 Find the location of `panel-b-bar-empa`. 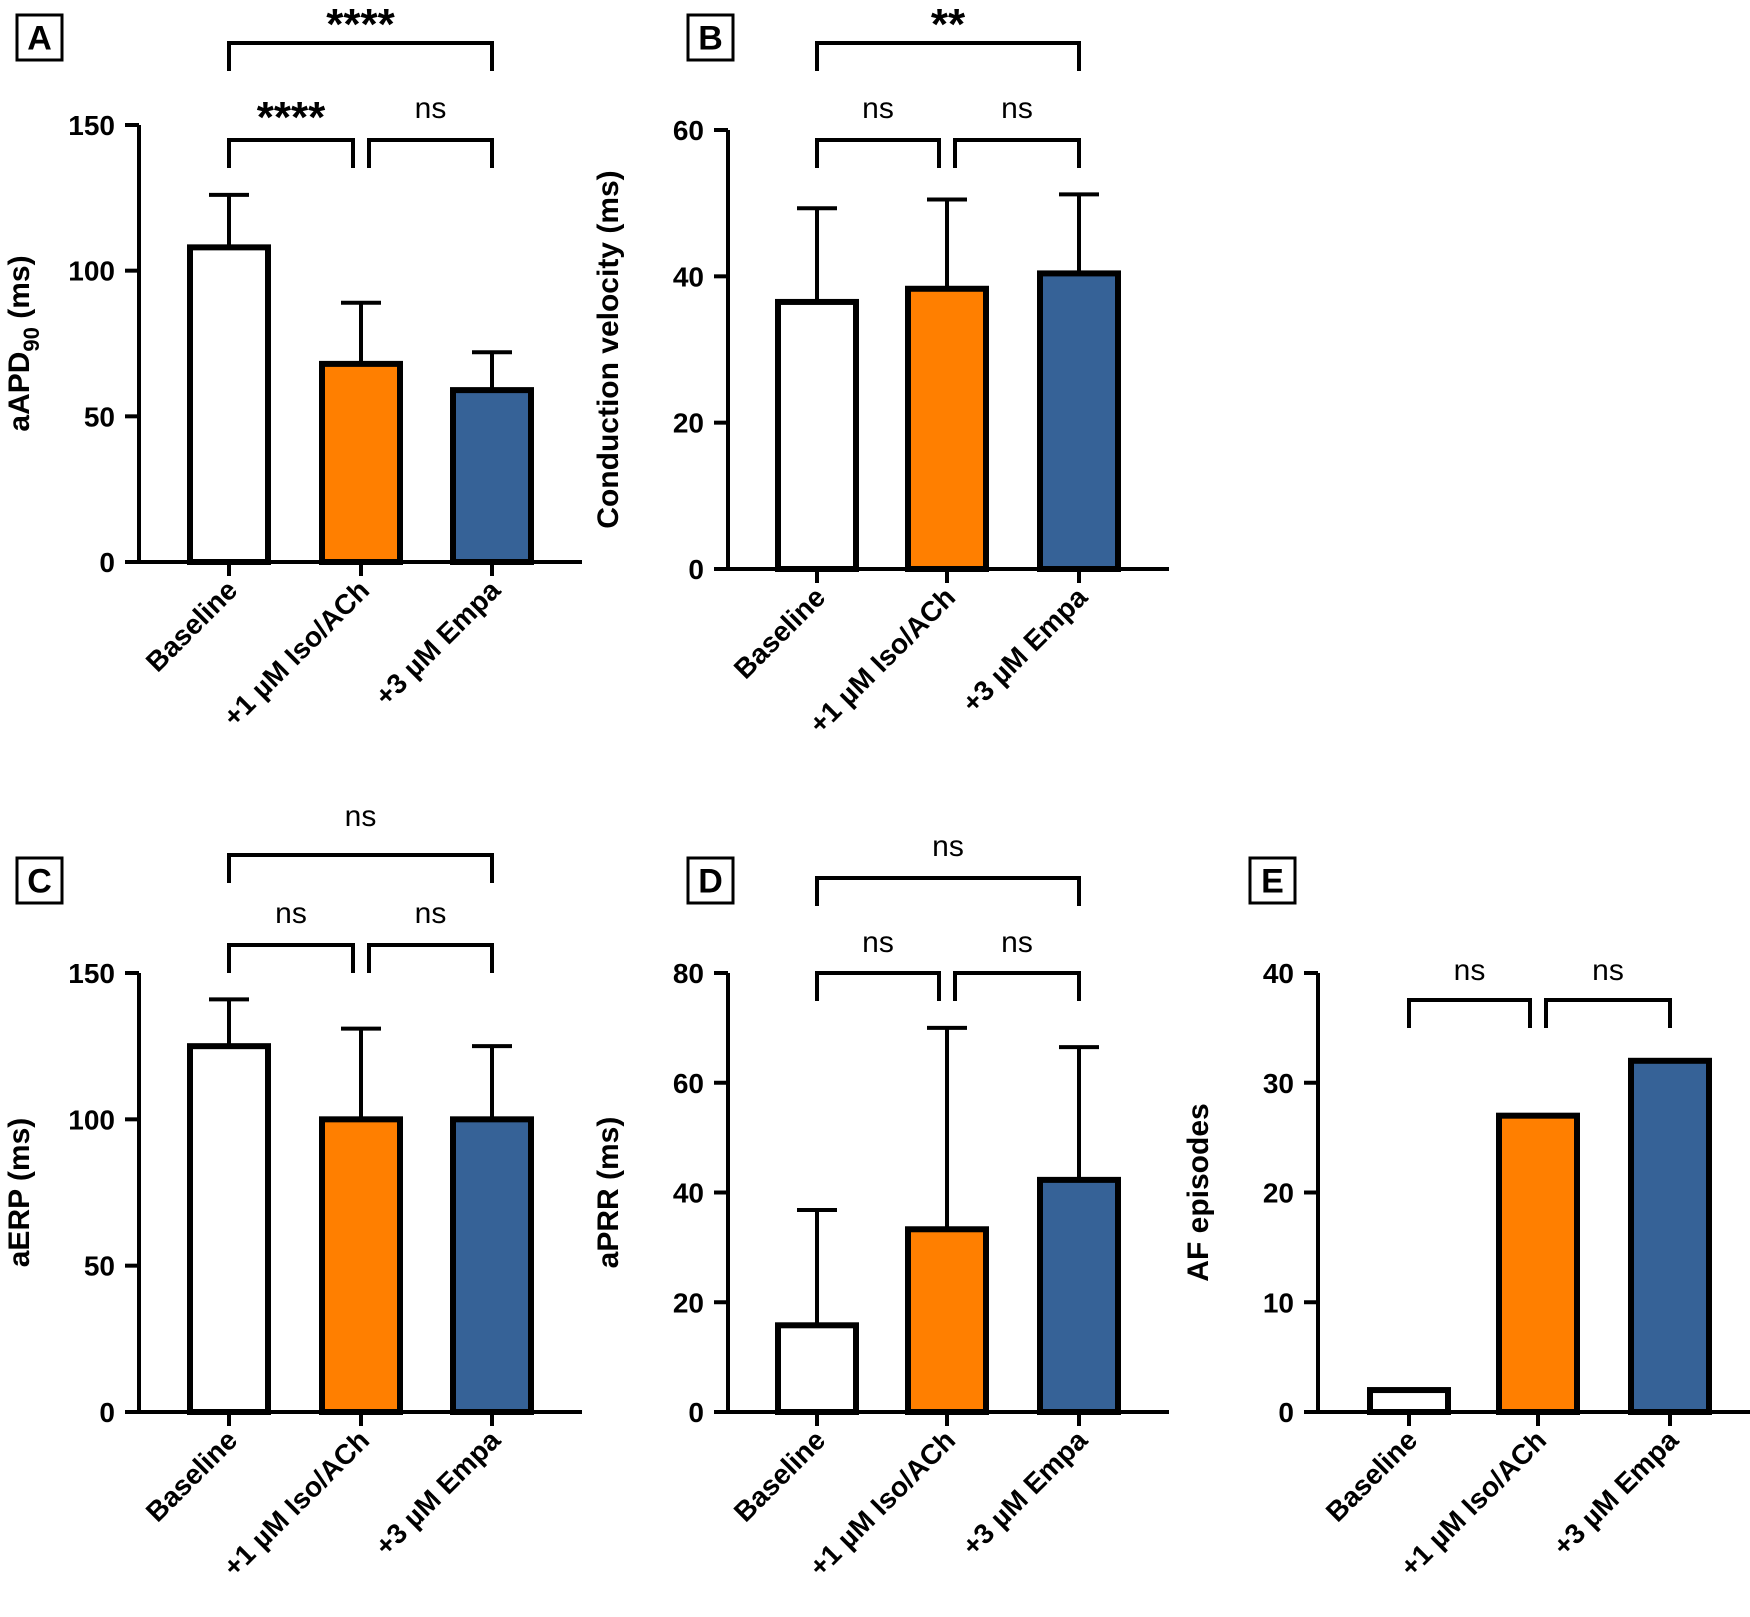

panel-b-bar-empa is located at coordinates (1079, 421).